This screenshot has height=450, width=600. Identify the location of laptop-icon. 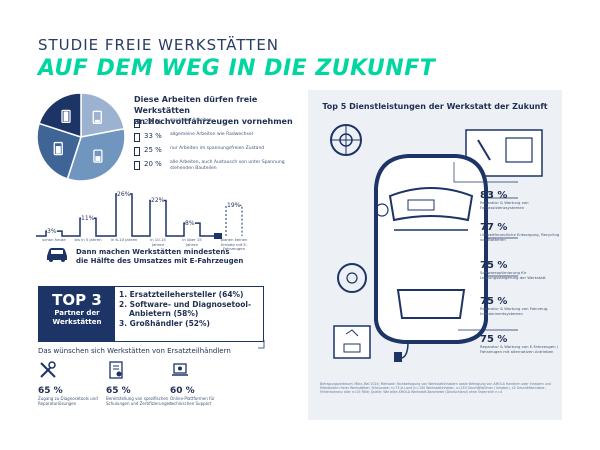
(180, 369).